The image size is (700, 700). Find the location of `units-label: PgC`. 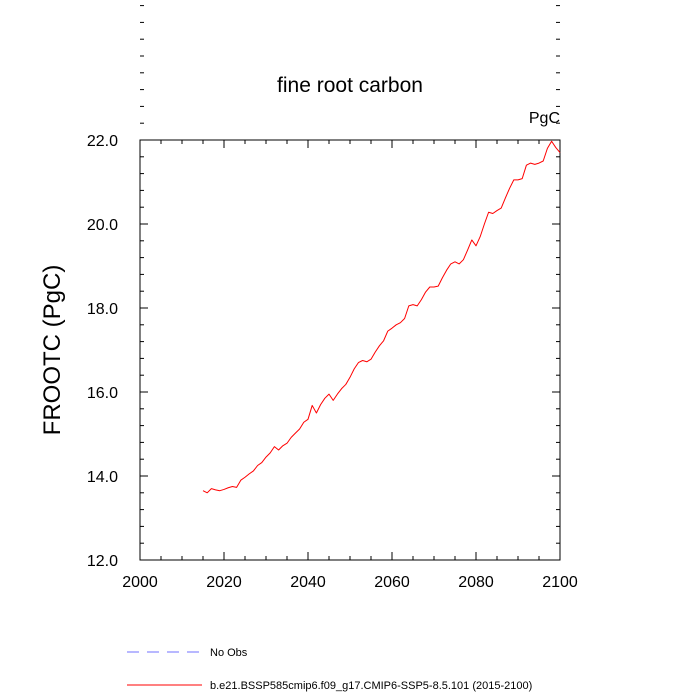

units-label: PgC is located at coordinates (544, 118).